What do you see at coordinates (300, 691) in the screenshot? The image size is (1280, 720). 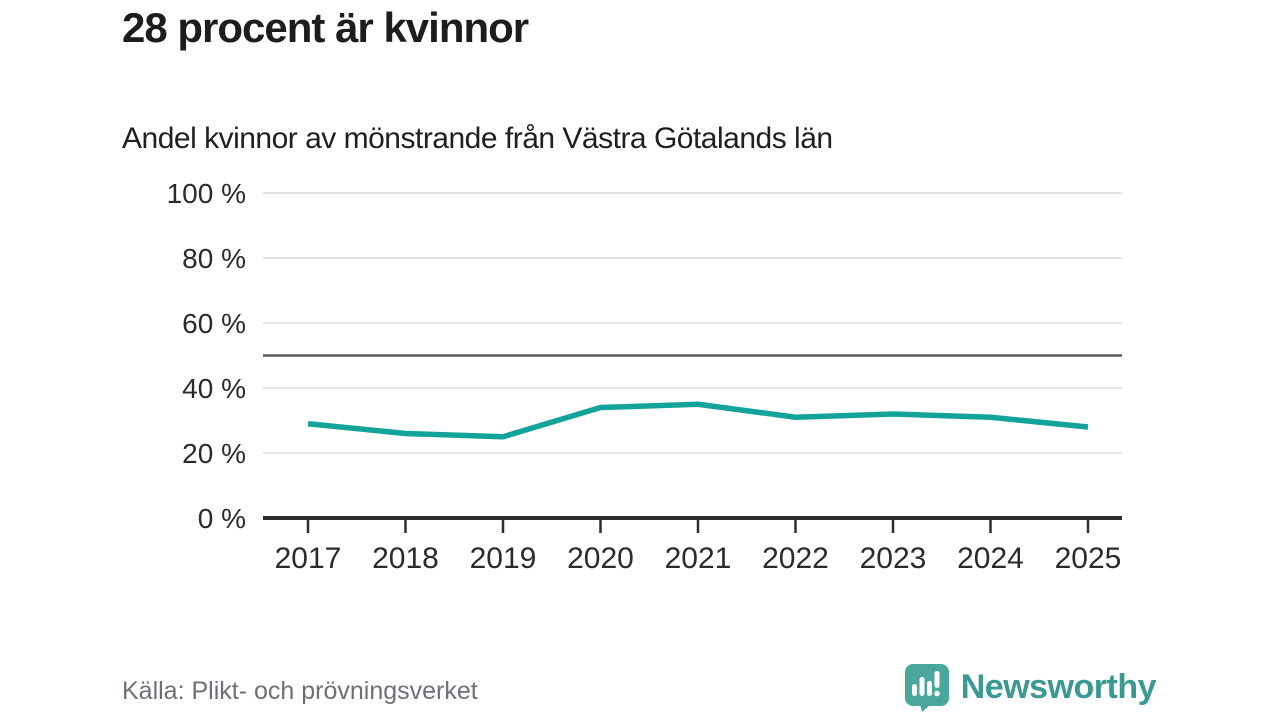 I see `source-note: Källa: Plikt- och prövningsverket` at bounding box center [300, 691].